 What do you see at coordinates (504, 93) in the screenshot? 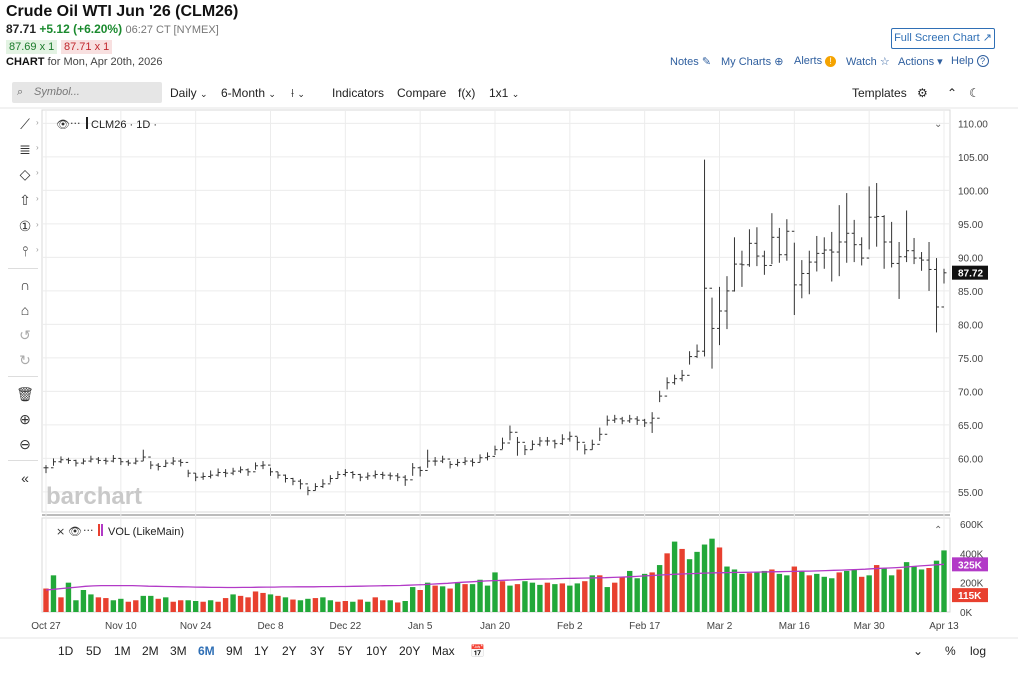
I see `layout-dropdown: 1x1 ⌄` at bounding box center [504, 93].